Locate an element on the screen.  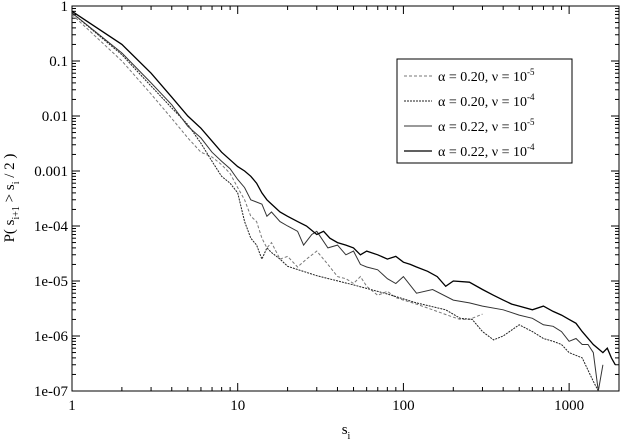
x-axis-label: si is located at coordinates (346, 432).